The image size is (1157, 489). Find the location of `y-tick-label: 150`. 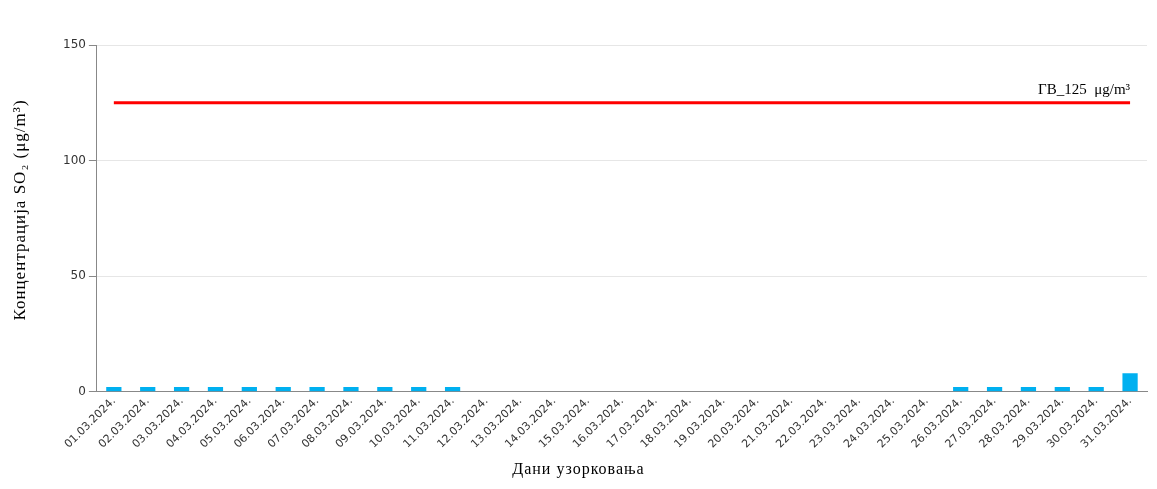

y-tick-label: 150 is located at coordinates (74, 44).